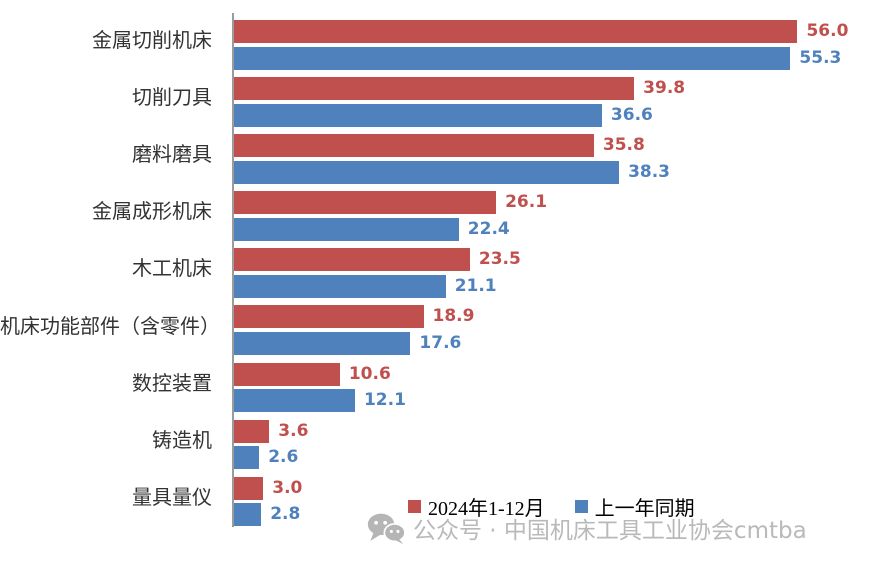 This screenshot has height=567, width=874. I want to click on category-bars: 56.0 55.3, so click(553, 41).